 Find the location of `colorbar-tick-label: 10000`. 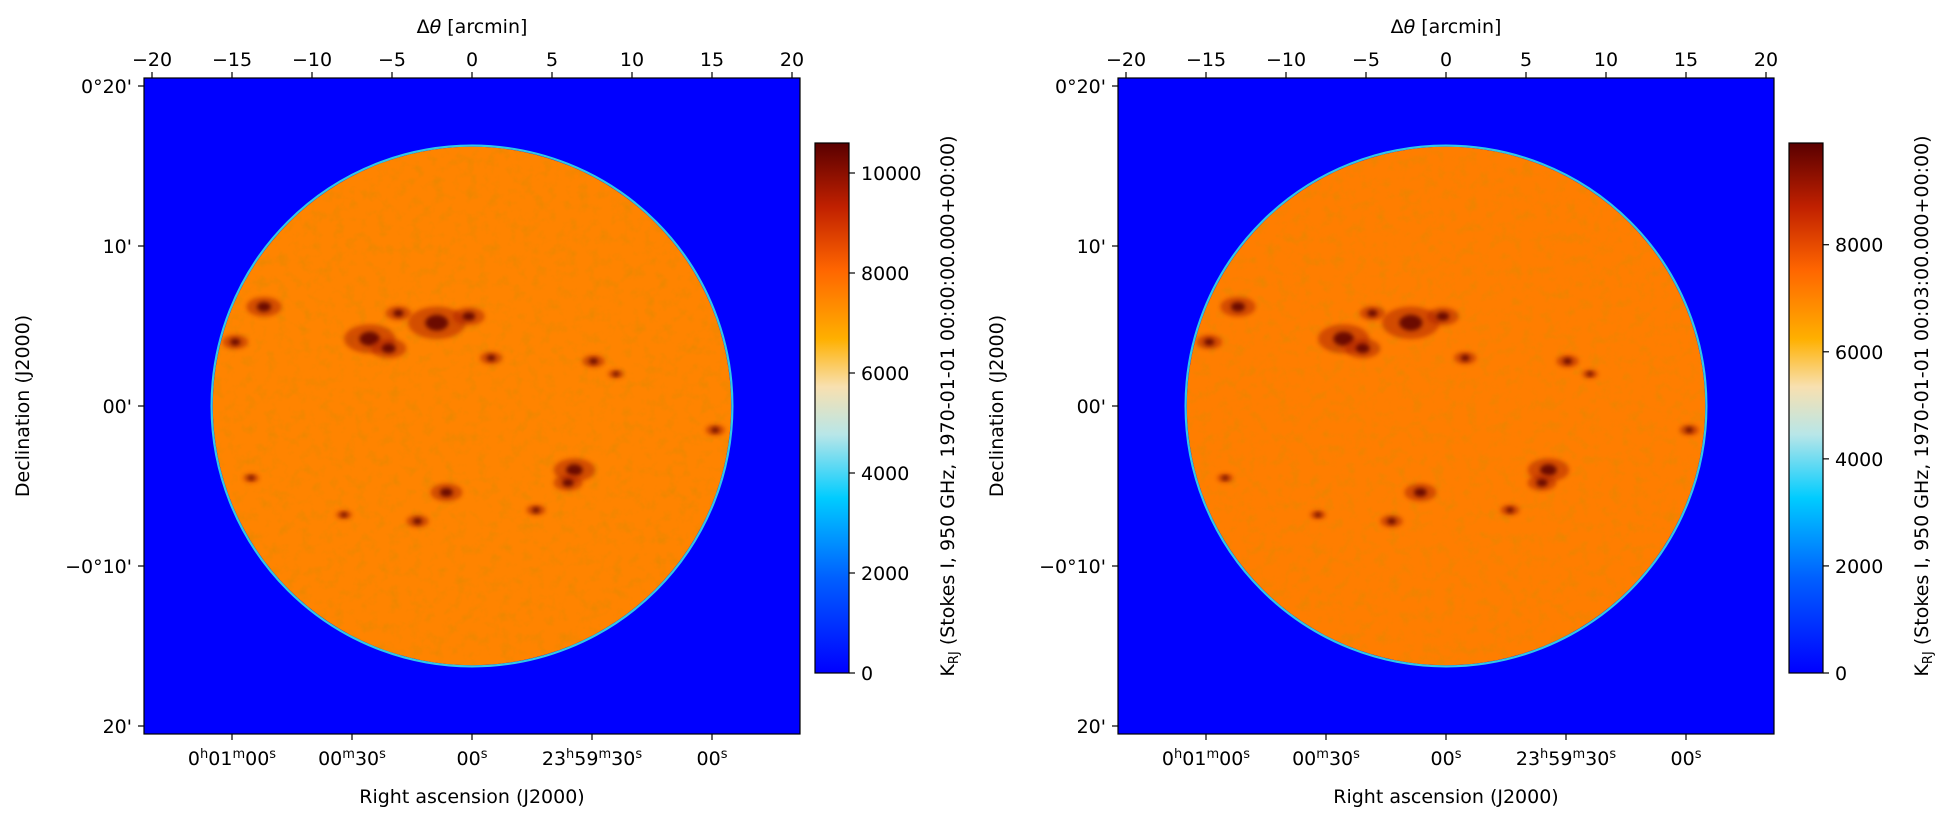

colorbar-tick-label: 10000 is located at coordinates (891, 174).